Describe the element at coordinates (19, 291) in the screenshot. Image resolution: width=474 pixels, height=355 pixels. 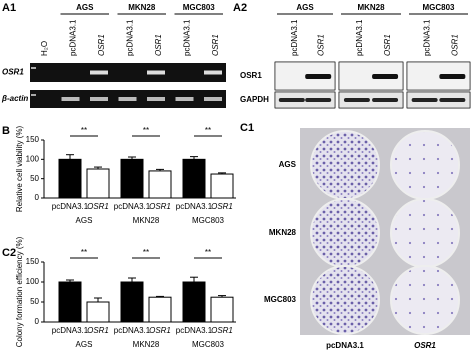
I see `y-axis-label: Colony formation efficiency (%)` at that location.